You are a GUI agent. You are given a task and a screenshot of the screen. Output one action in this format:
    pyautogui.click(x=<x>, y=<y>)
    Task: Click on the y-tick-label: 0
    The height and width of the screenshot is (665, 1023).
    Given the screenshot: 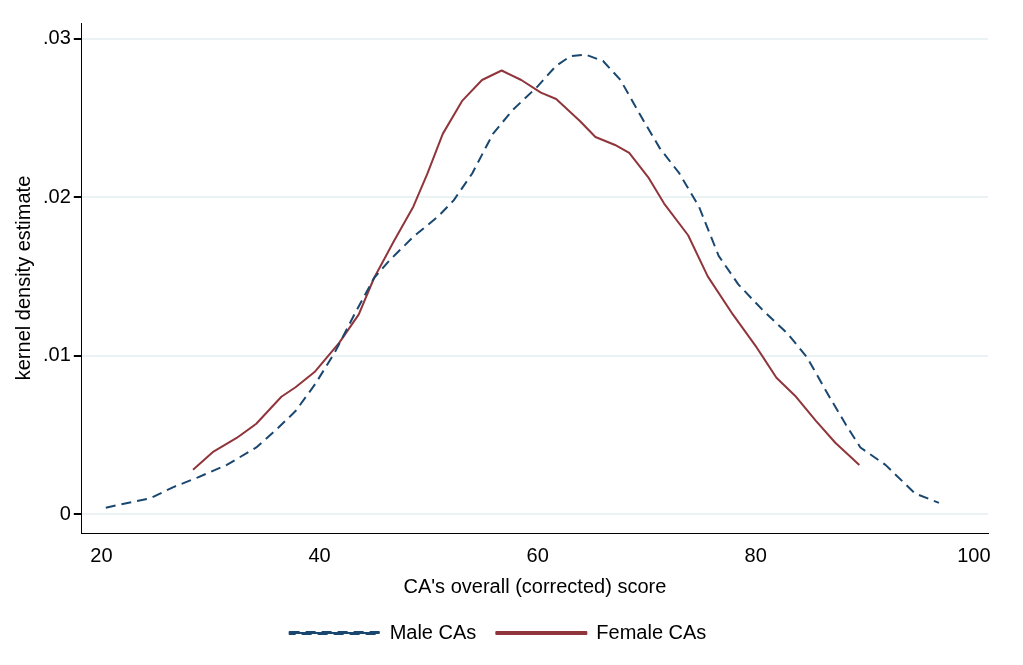 What is the action you would take?
    pyautogui.click(x=65, y=512)
    